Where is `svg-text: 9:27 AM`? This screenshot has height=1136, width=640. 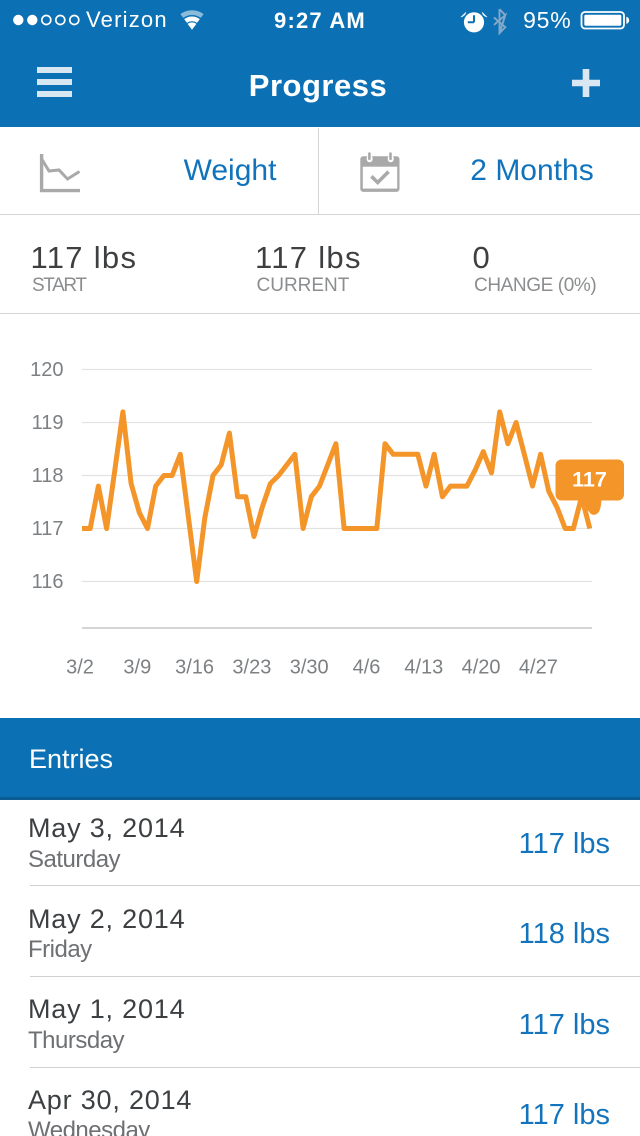
svg-text: 9:27 AM is located at coordinates (320, 20).